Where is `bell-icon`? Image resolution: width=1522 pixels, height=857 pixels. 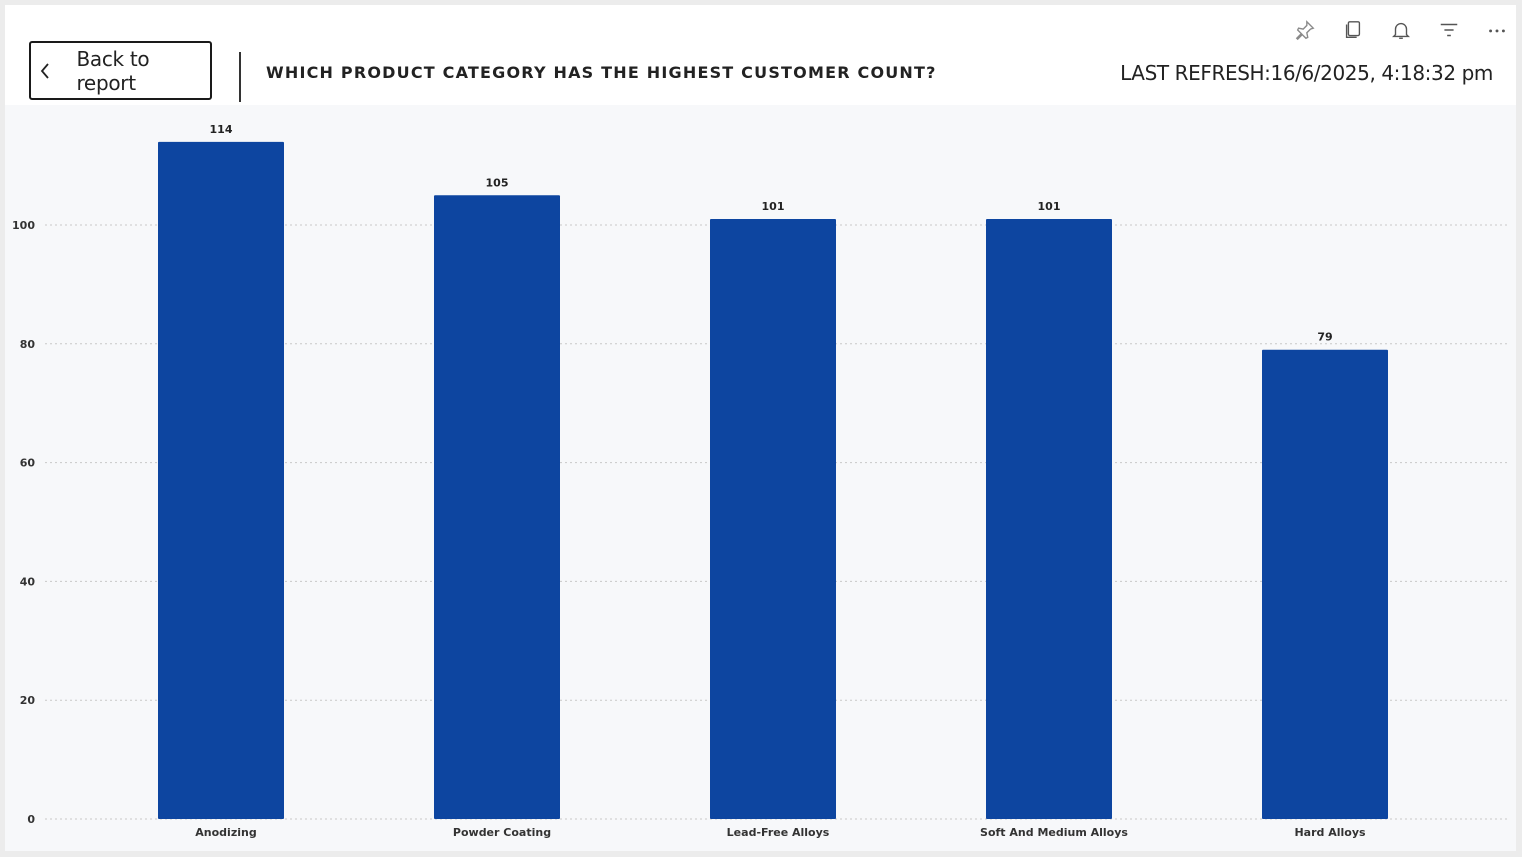 bell-icon is located at coordinates (1401, 30).